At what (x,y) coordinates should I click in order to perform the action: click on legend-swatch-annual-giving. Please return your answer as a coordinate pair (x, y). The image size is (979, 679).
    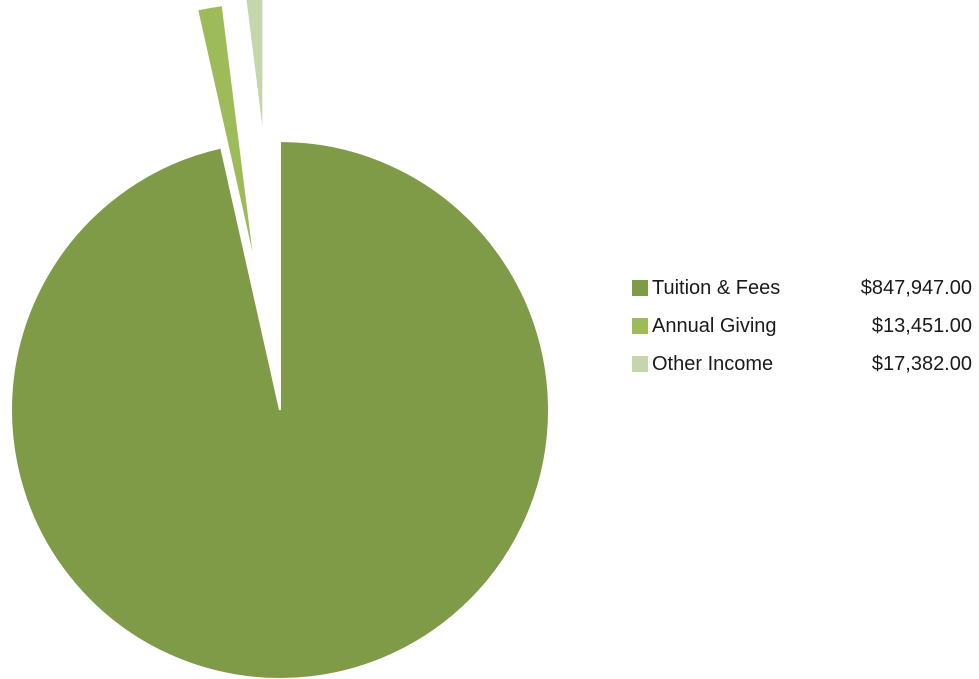
    Looking at the image, I should click on (640, 326).